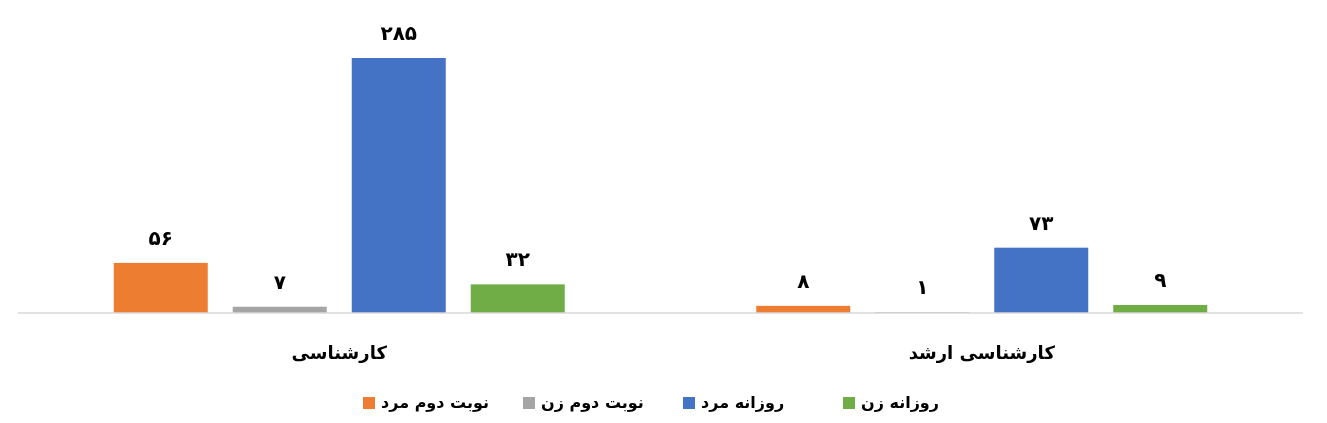  I want to click on legend-label: نوبت دوم زن, so click(592, 402).